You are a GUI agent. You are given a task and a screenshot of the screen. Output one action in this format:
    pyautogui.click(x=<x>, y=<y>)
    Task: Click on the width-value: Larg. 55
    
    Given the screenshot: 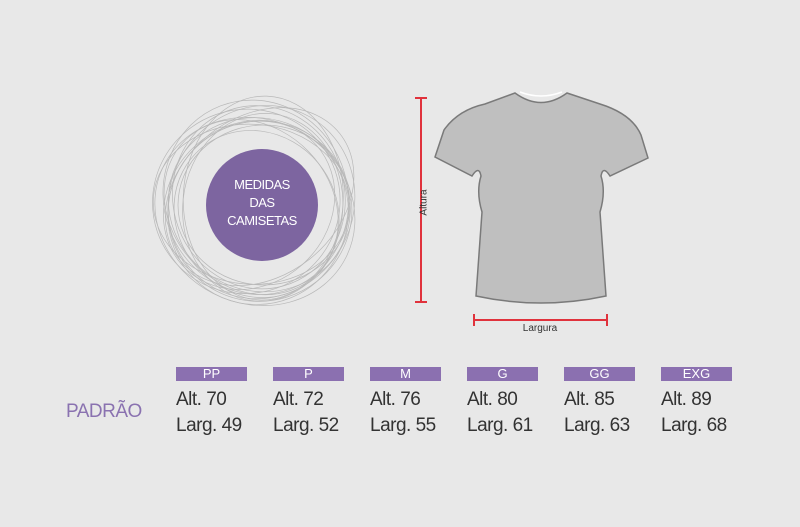 What is the action you would take?
    pyautogui.click(x=403, y=425)
    